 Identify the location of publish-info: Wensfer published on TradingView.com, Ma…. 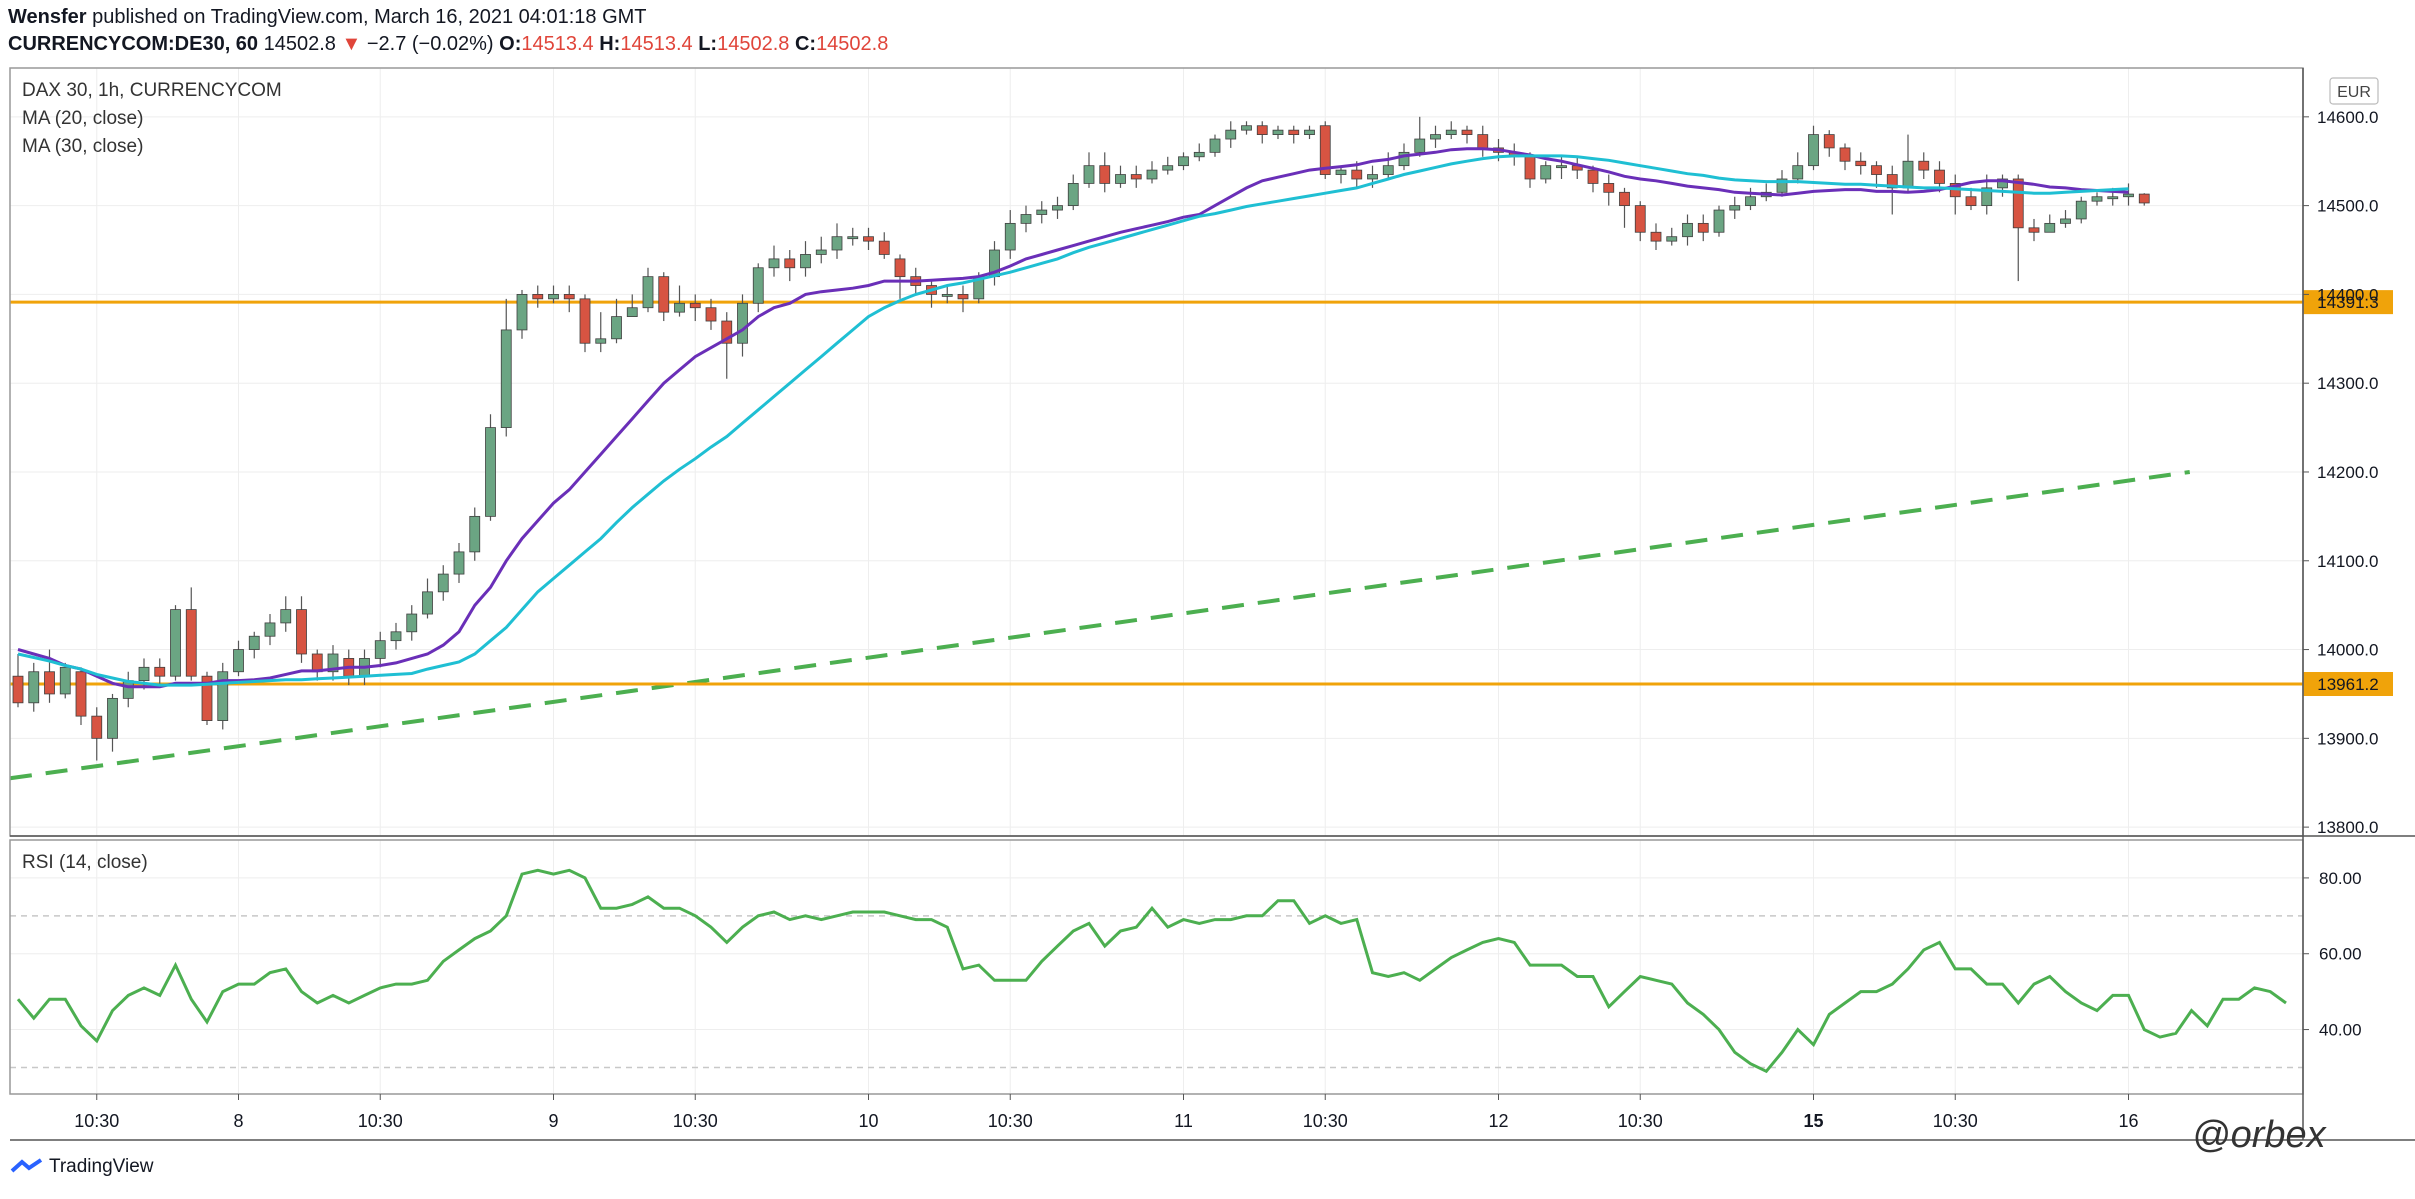
(327, 17).